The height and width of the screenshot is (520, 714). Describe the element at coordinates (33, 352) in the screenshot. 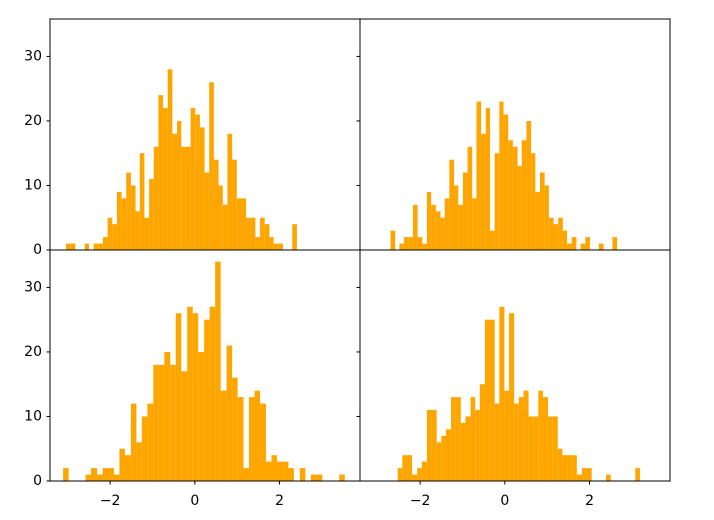

I see `y-tick-label: 20` at that location.